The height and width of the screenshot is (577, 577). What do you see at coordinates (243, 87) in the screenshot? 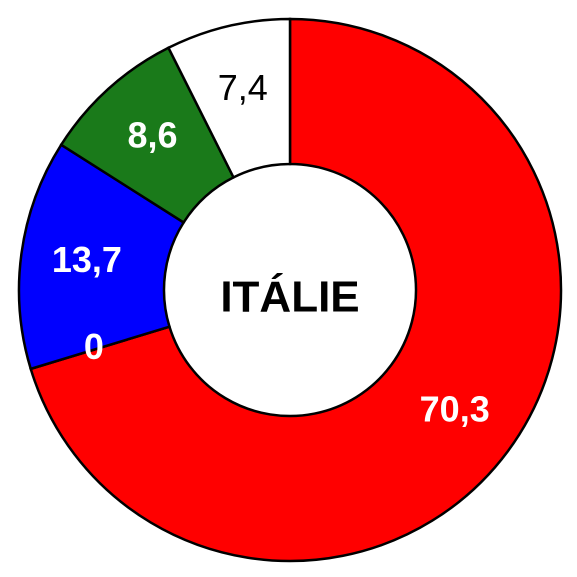
I see `data-label: 7,4` at bounding box center [243, 87].